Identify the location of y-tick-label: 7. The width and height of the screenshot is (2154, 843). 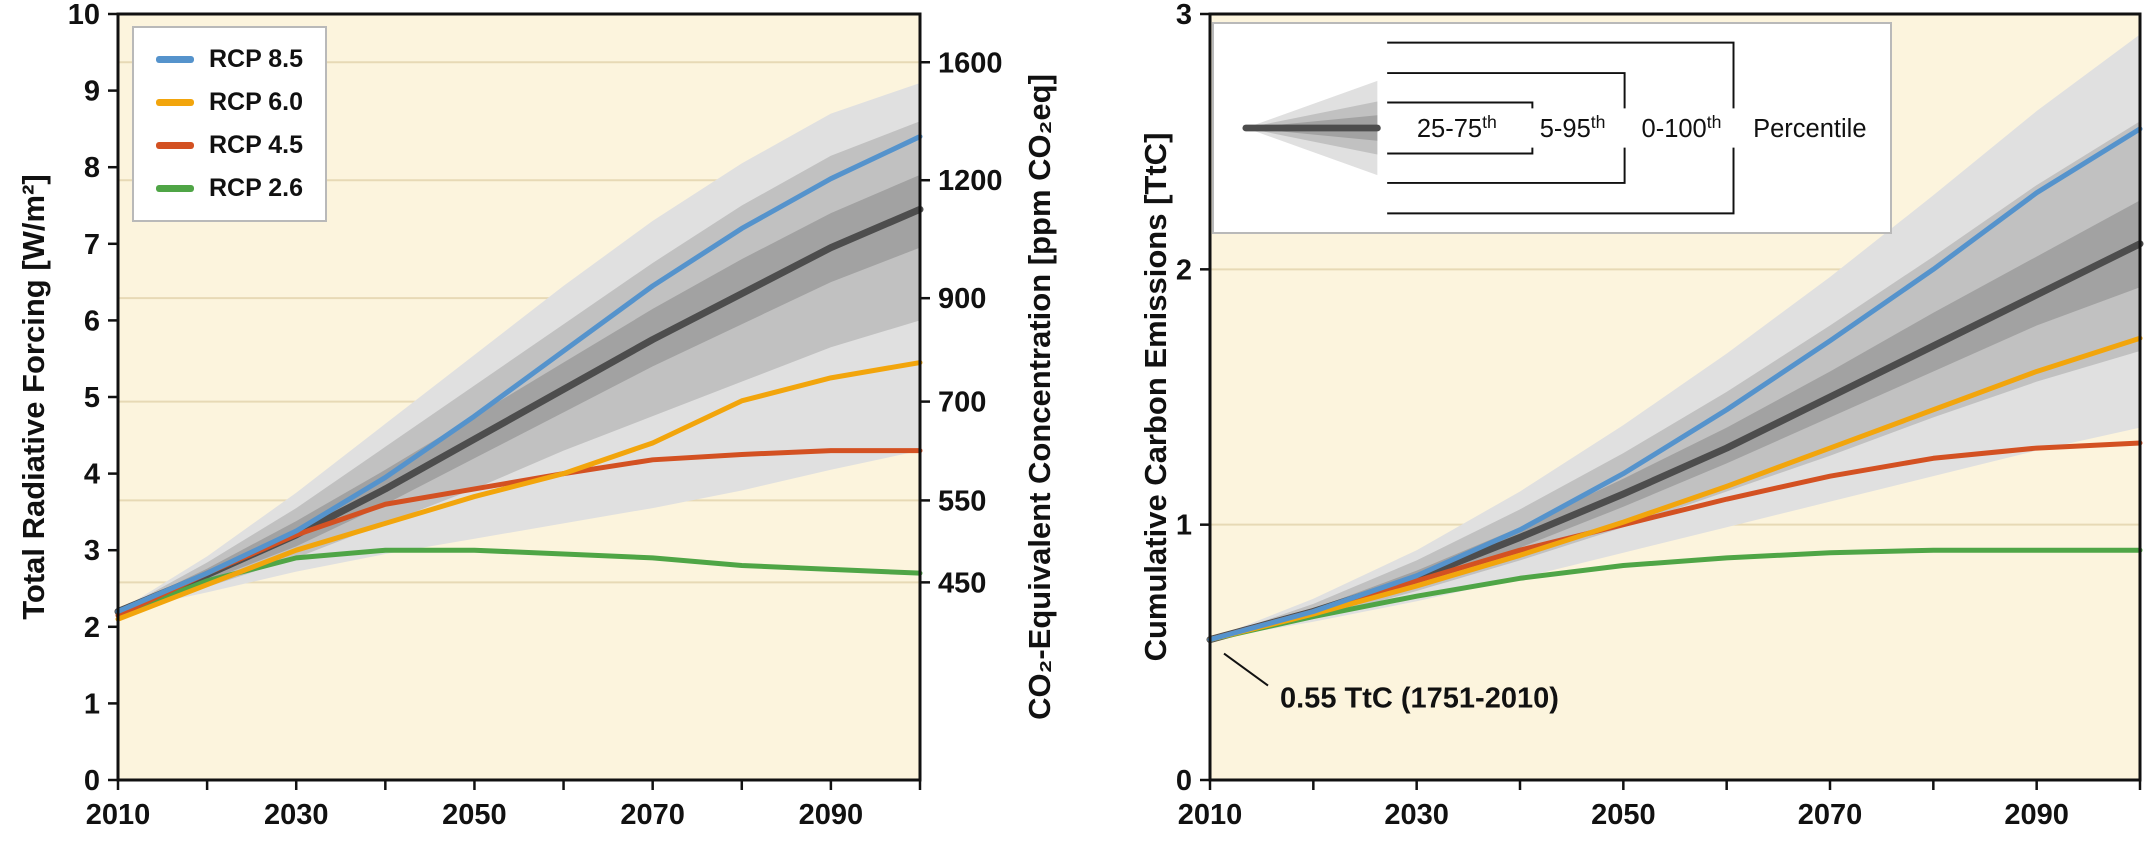
(92, 245).